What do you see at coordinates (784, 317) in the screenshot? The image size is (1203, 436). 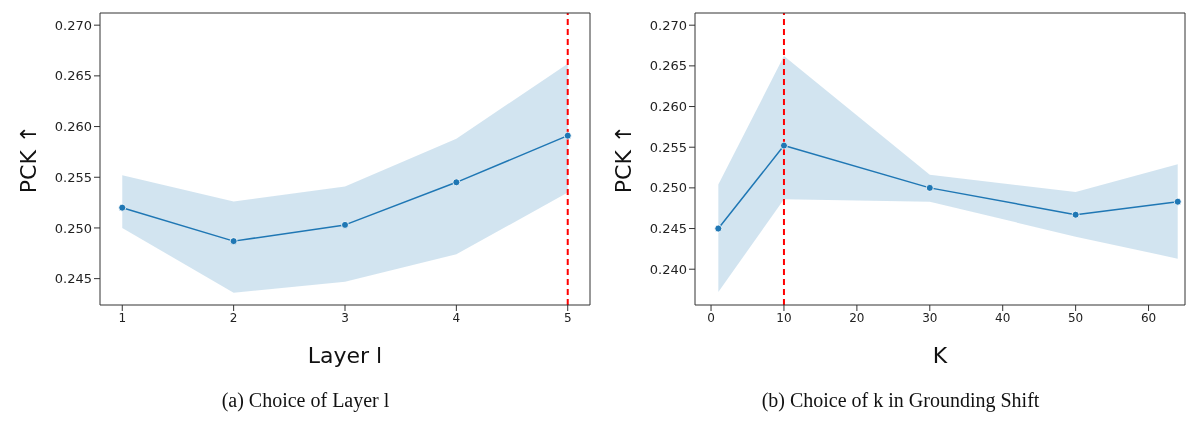 I see `x-tick-label: 10` at bounding box center [784, 317].